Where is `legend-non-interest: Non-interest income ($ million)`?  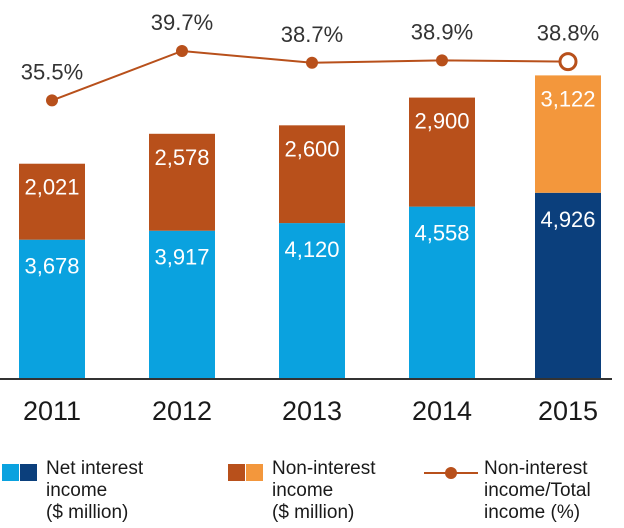
legend-non-interest: Non-interest income ($ million) is located at coordinates (302, 491).